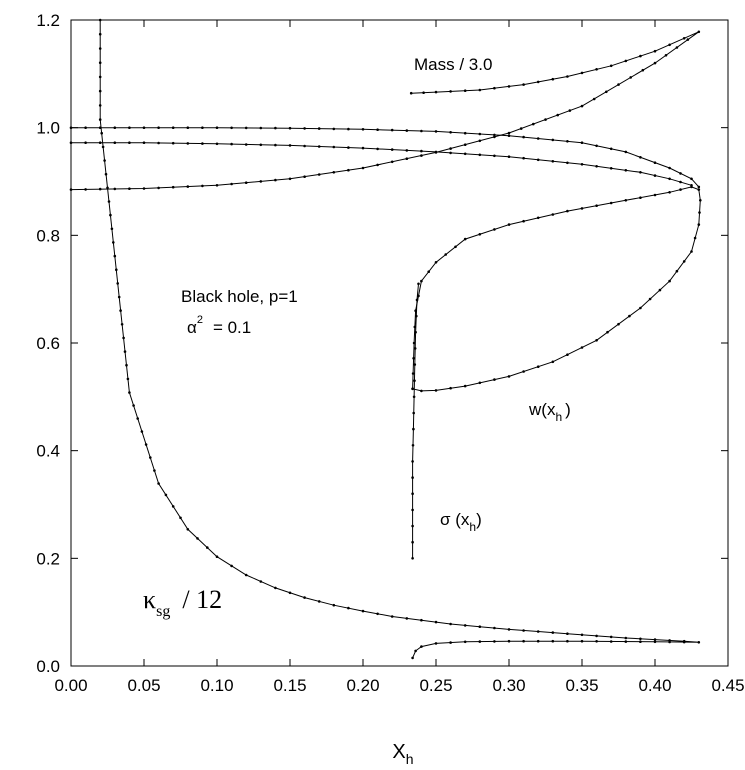  I want to click on y-tick-label: 0.4, so click(48, 451).